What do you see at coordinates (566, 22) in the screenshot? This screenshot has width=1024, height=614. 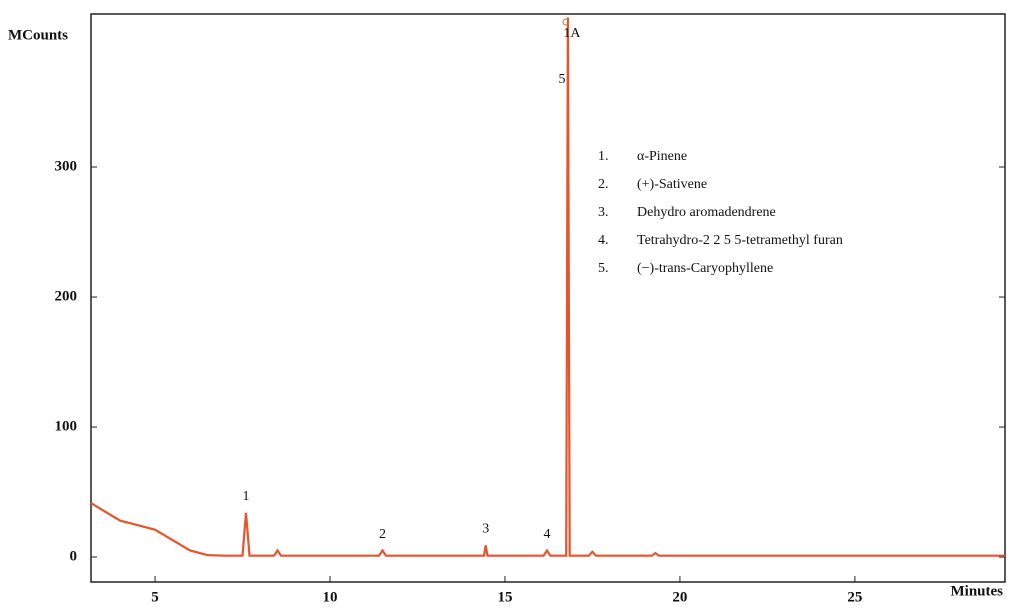 I see `peak-marker` at bounding box center [566, 22].